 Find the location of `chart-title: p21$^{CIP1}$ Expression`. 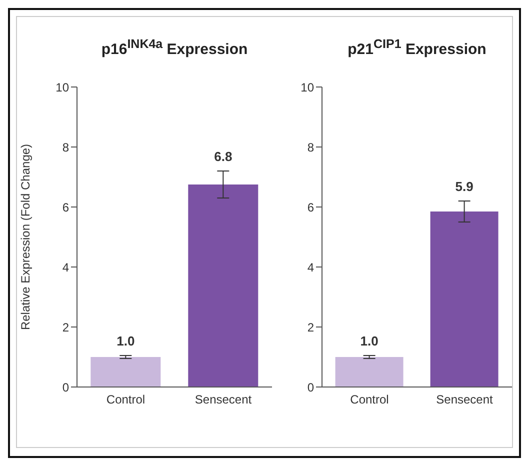

chart-title: p21$^{CIP1}$ Expression is located at coordinates (417, 48).